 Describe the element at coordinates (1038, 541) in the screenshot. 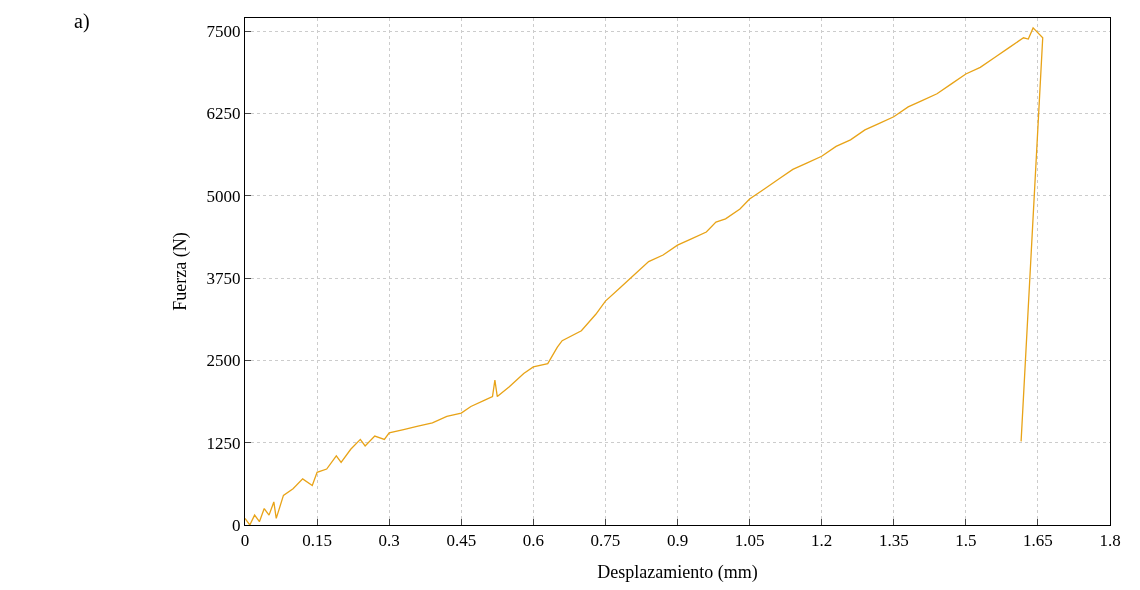

I see `x-tick-label: 1.65` at that location.